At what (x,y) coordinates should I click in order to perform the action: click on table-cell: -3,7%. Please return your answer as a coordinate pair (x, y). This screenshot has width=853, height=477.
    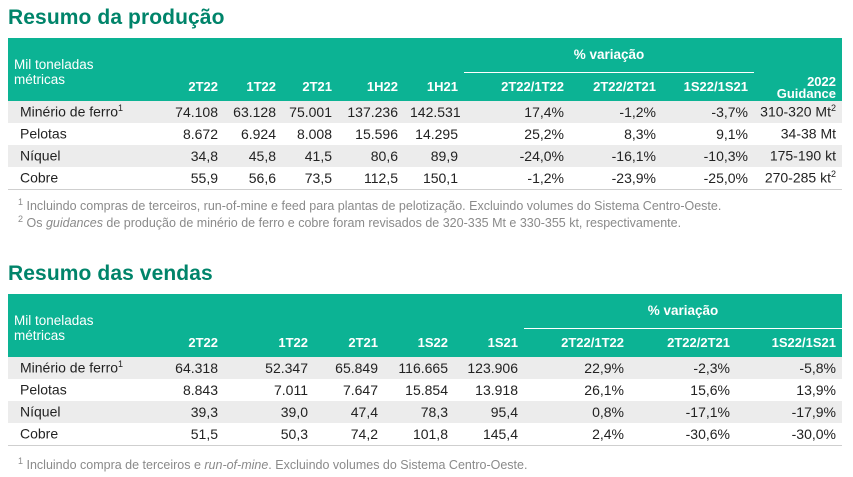
    Looking at the image, I should click on (708, 111).